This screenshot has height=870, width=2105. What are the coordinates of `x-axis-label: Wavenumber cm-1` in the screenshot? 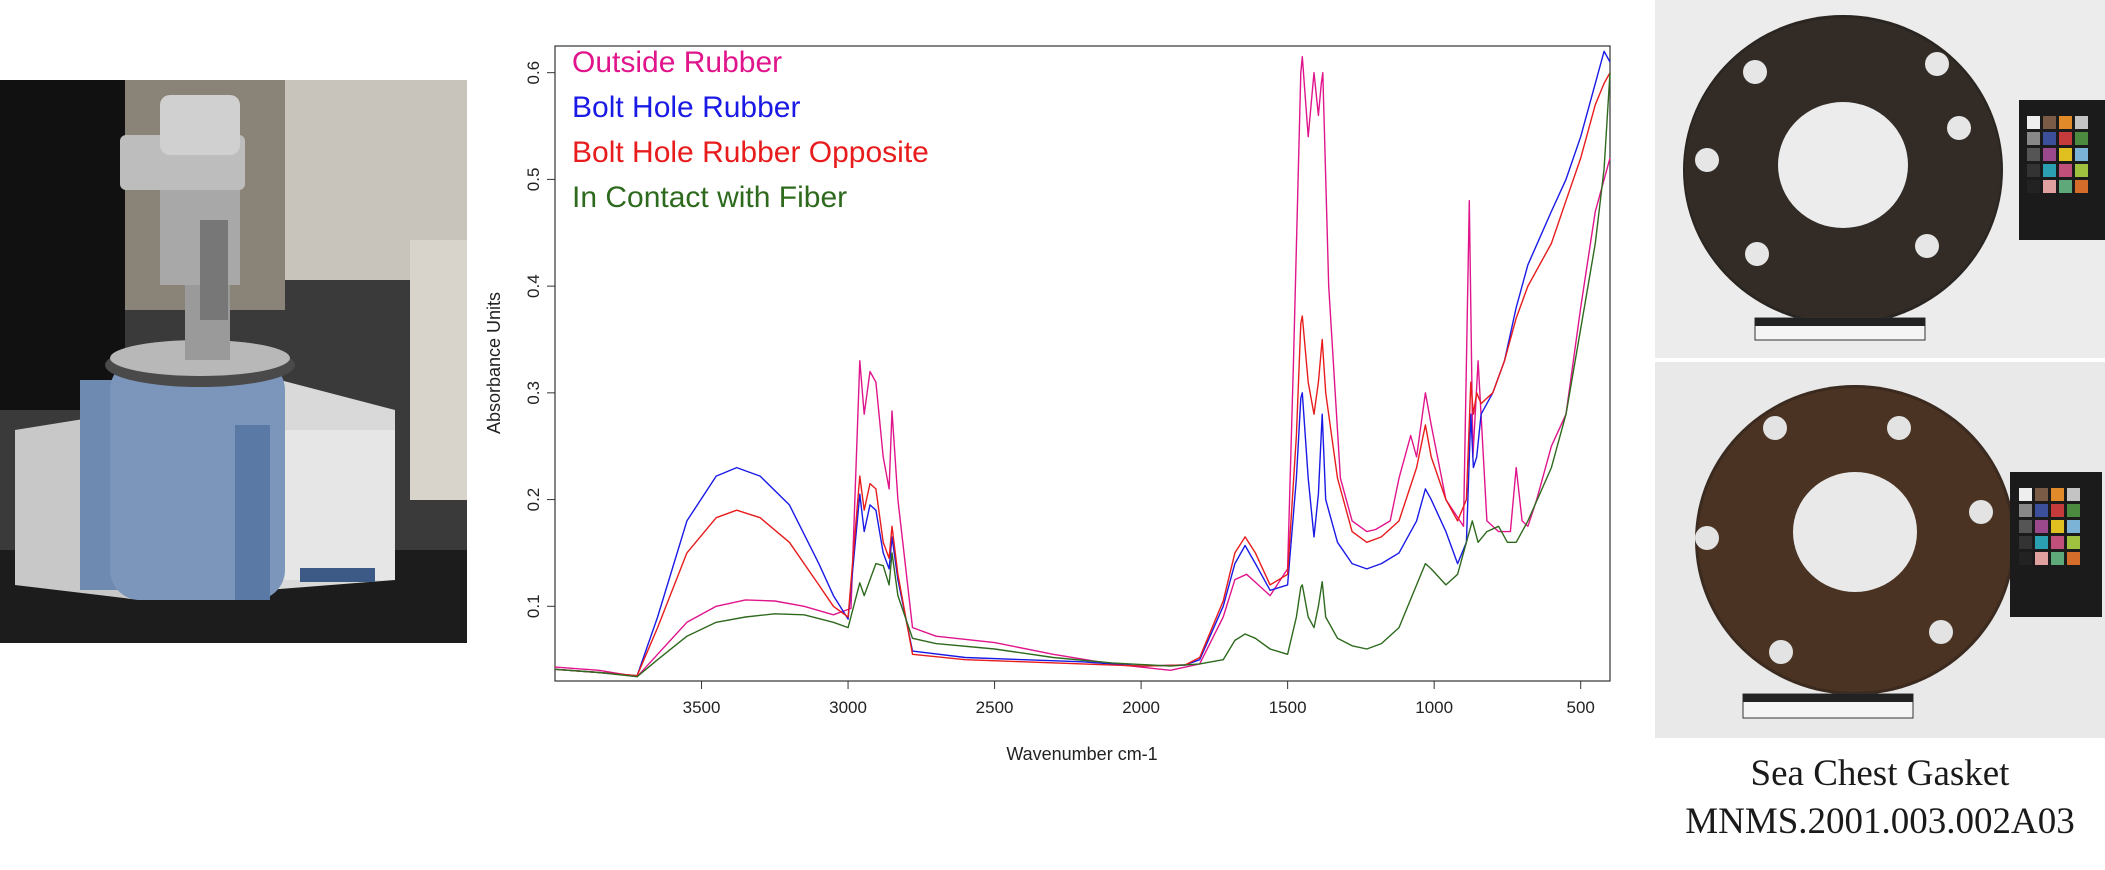 It's located at (1081, 754).